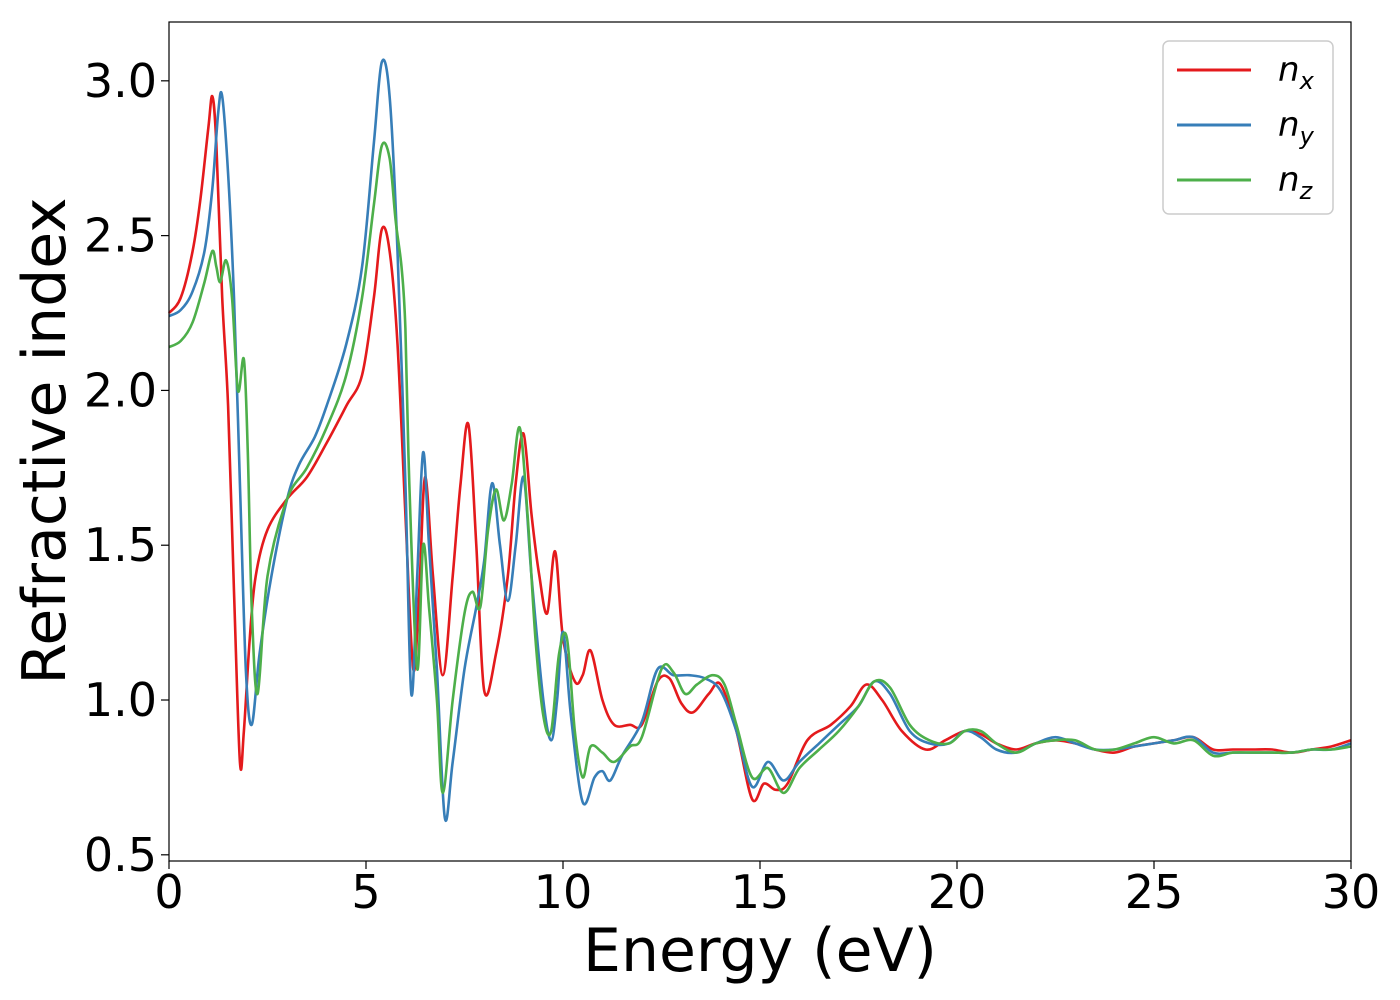  What do you see at coordinates (1296, 127) in the screenshot?
I see `legend-label-n_y: ny` at bounding box center [1296, 127].